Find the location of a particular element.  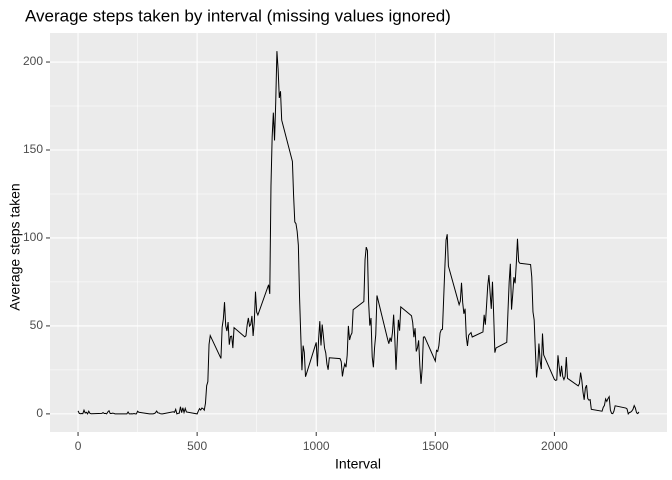

y-axis-title: Average steps taken is located at coordinates (15, 246).